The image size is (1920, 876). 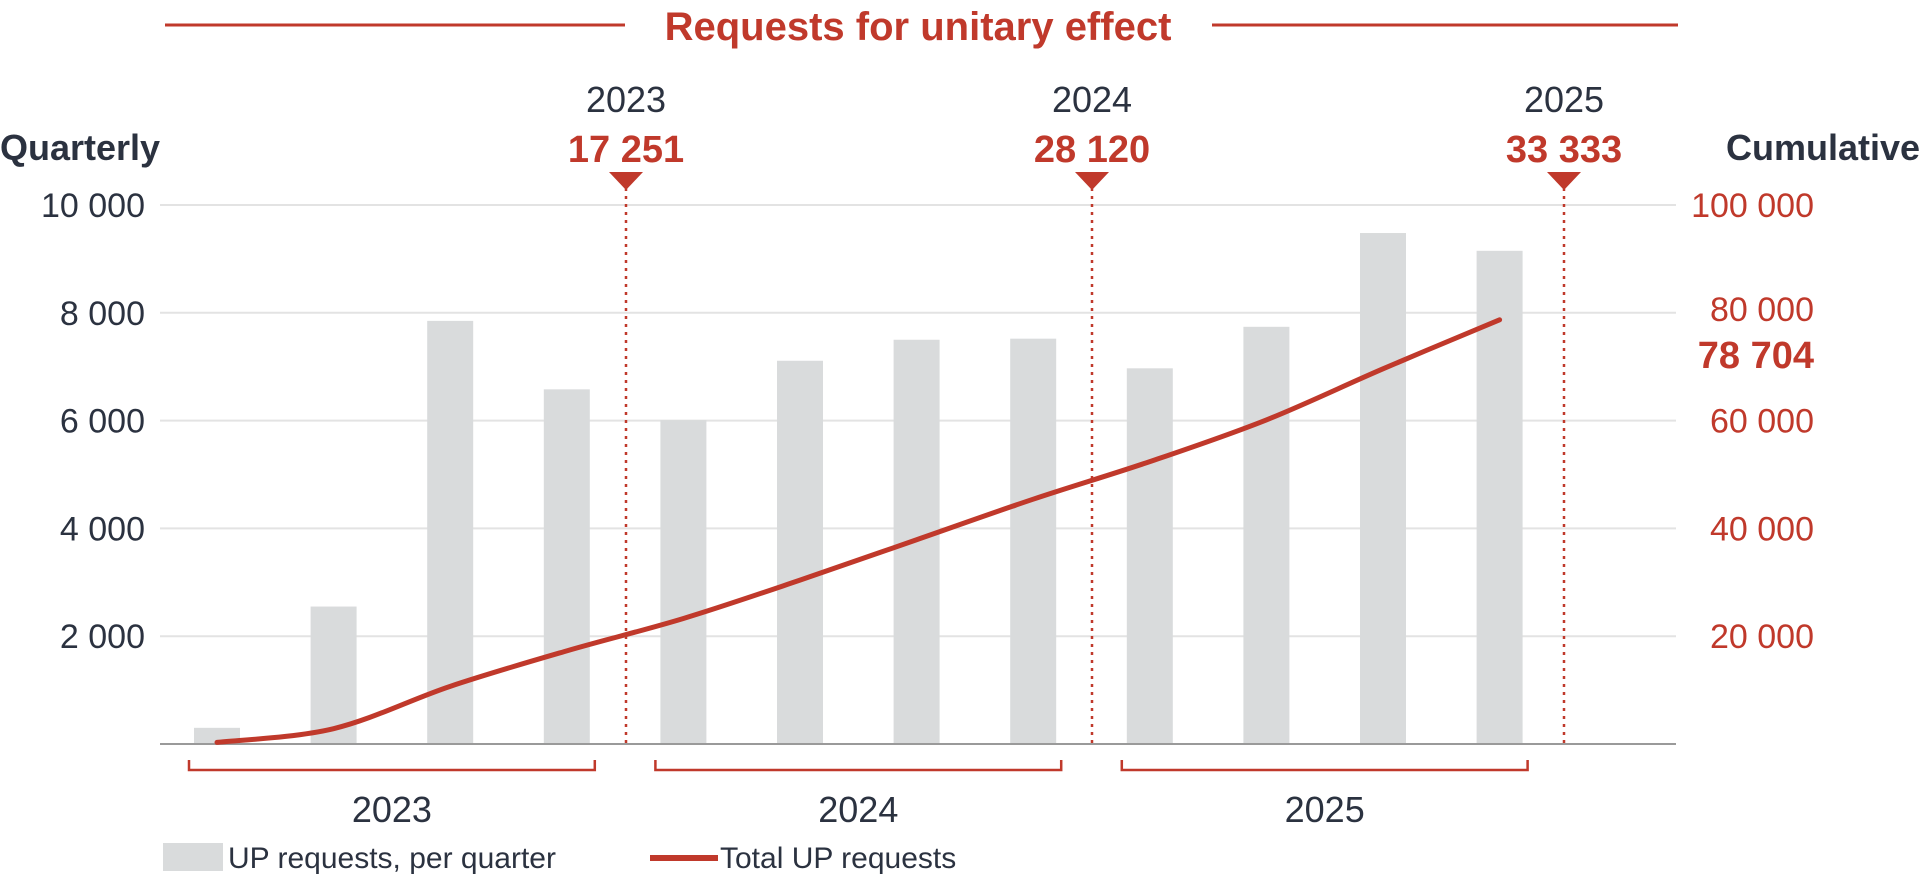 What do you see at coordinates (193, 857) in the screenshot?
I see `legend-bar-swatch` at bounding box center [193, 857].